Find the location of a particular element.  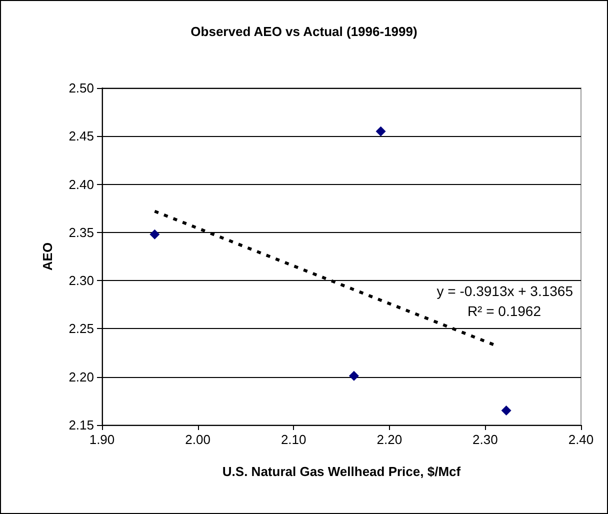

x-tick-label: 2.20 is located at coordinates (389, 439).